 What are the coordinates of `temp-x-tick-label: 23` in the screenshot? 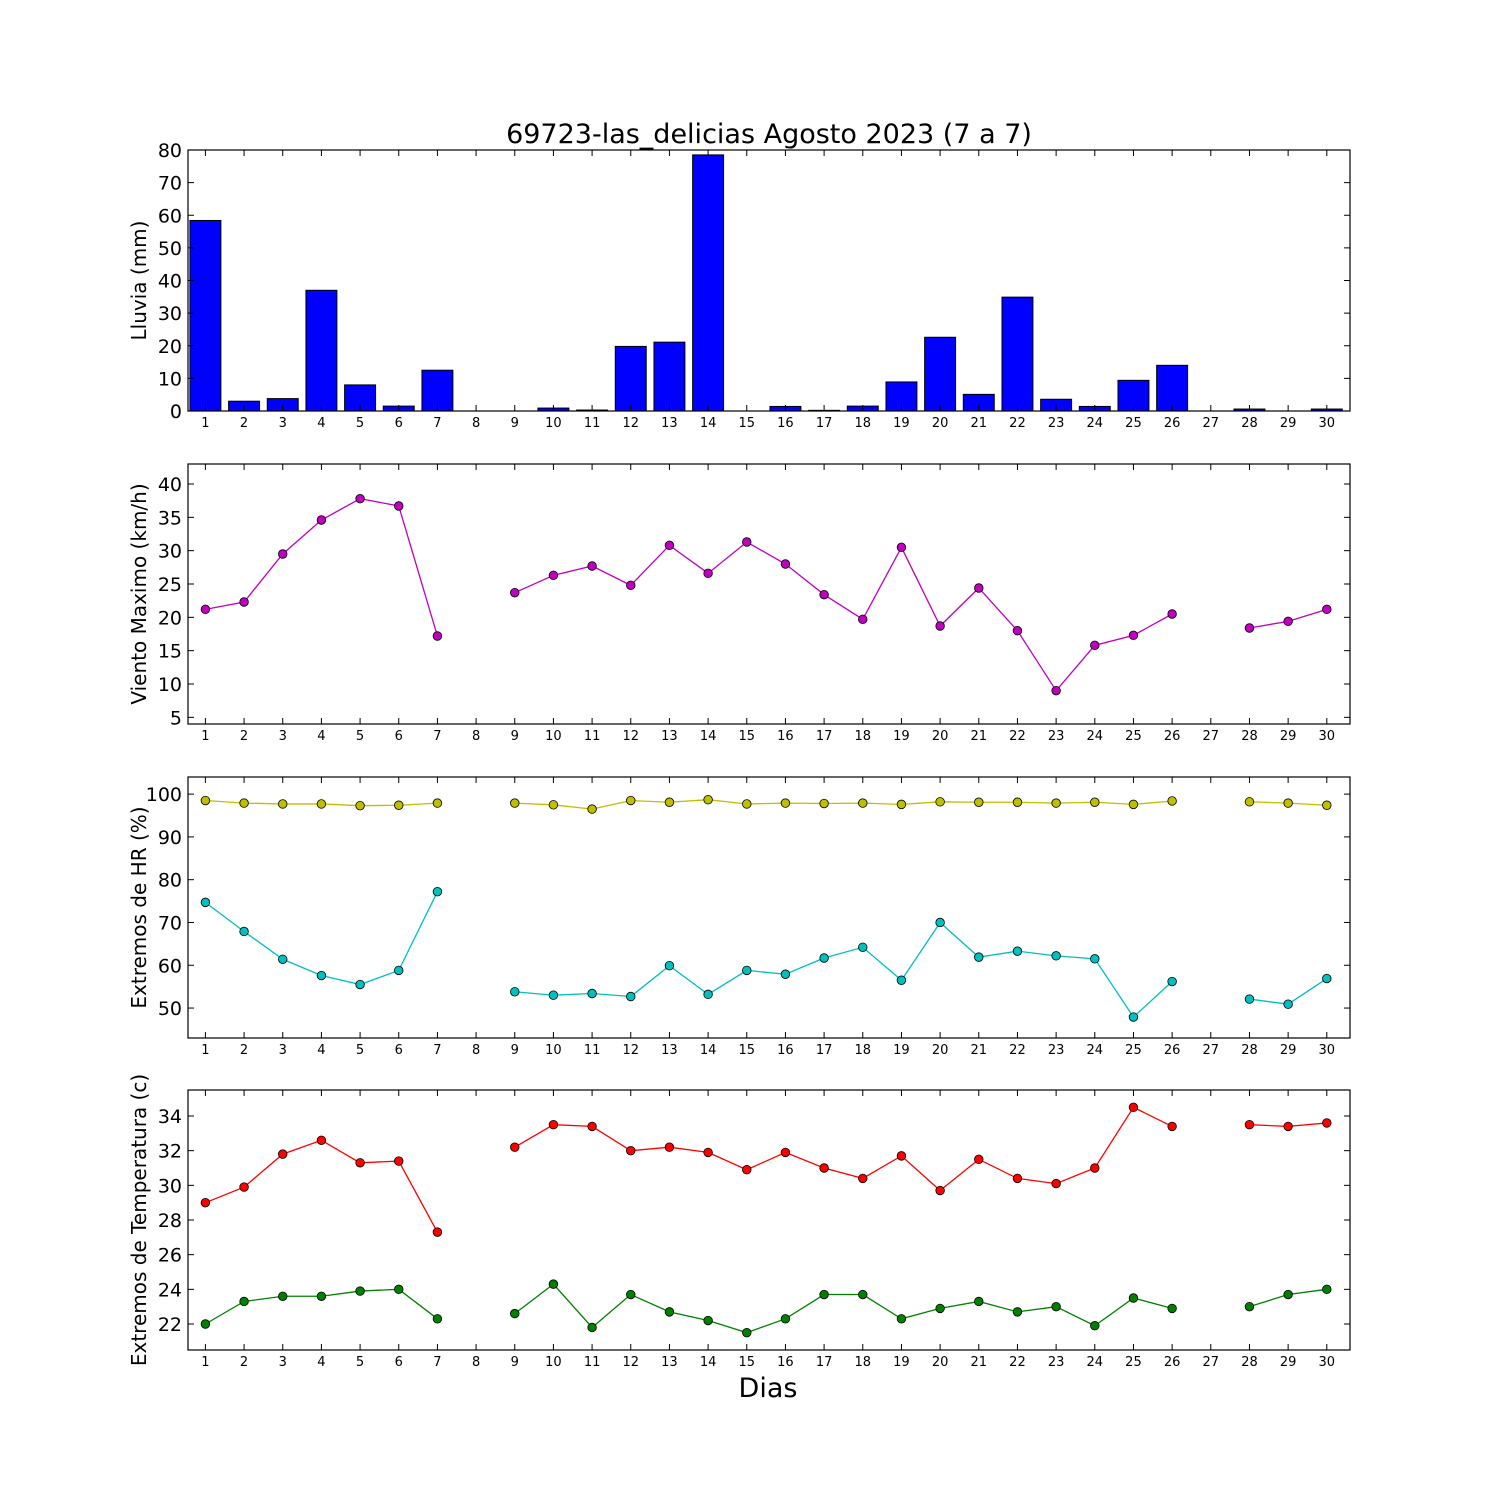 It's located at (1056, 1362).